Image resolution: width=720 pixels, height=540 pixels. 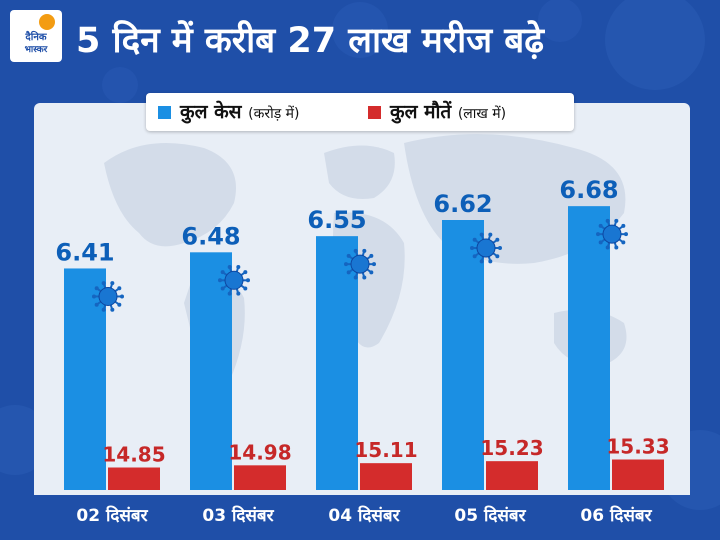 I want to click on legend-deaths-name: कुल मौतें, so click(x=421, y=112).